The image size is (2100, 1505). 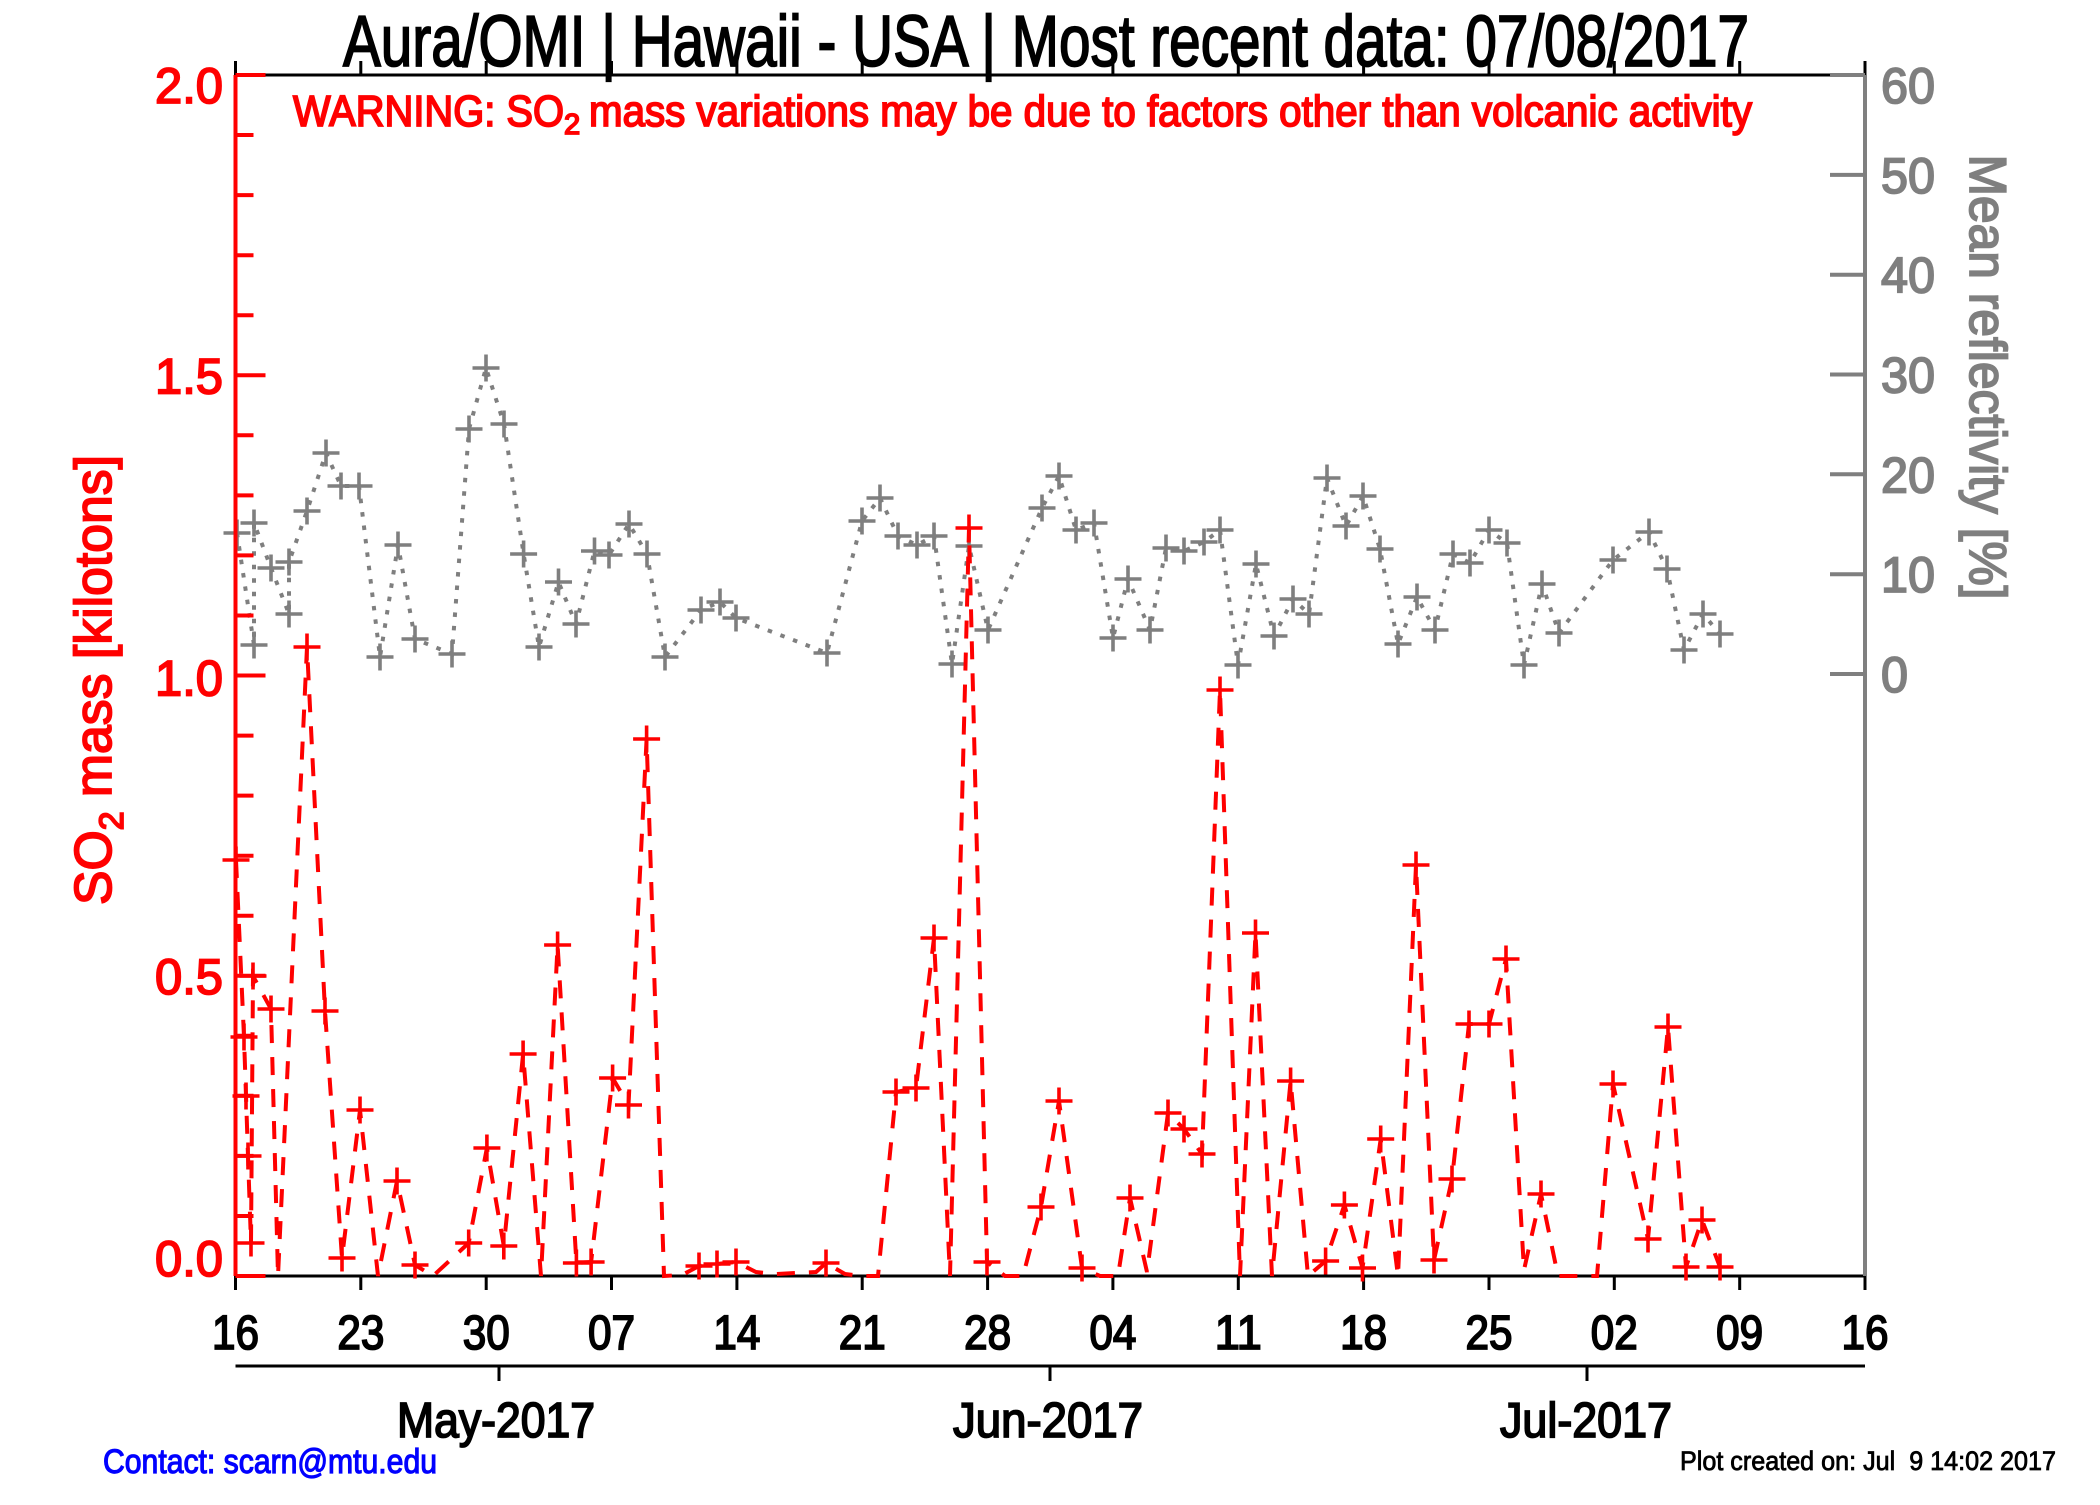 I want to click on svg-text: 02, so click(x=1614, y=1333).